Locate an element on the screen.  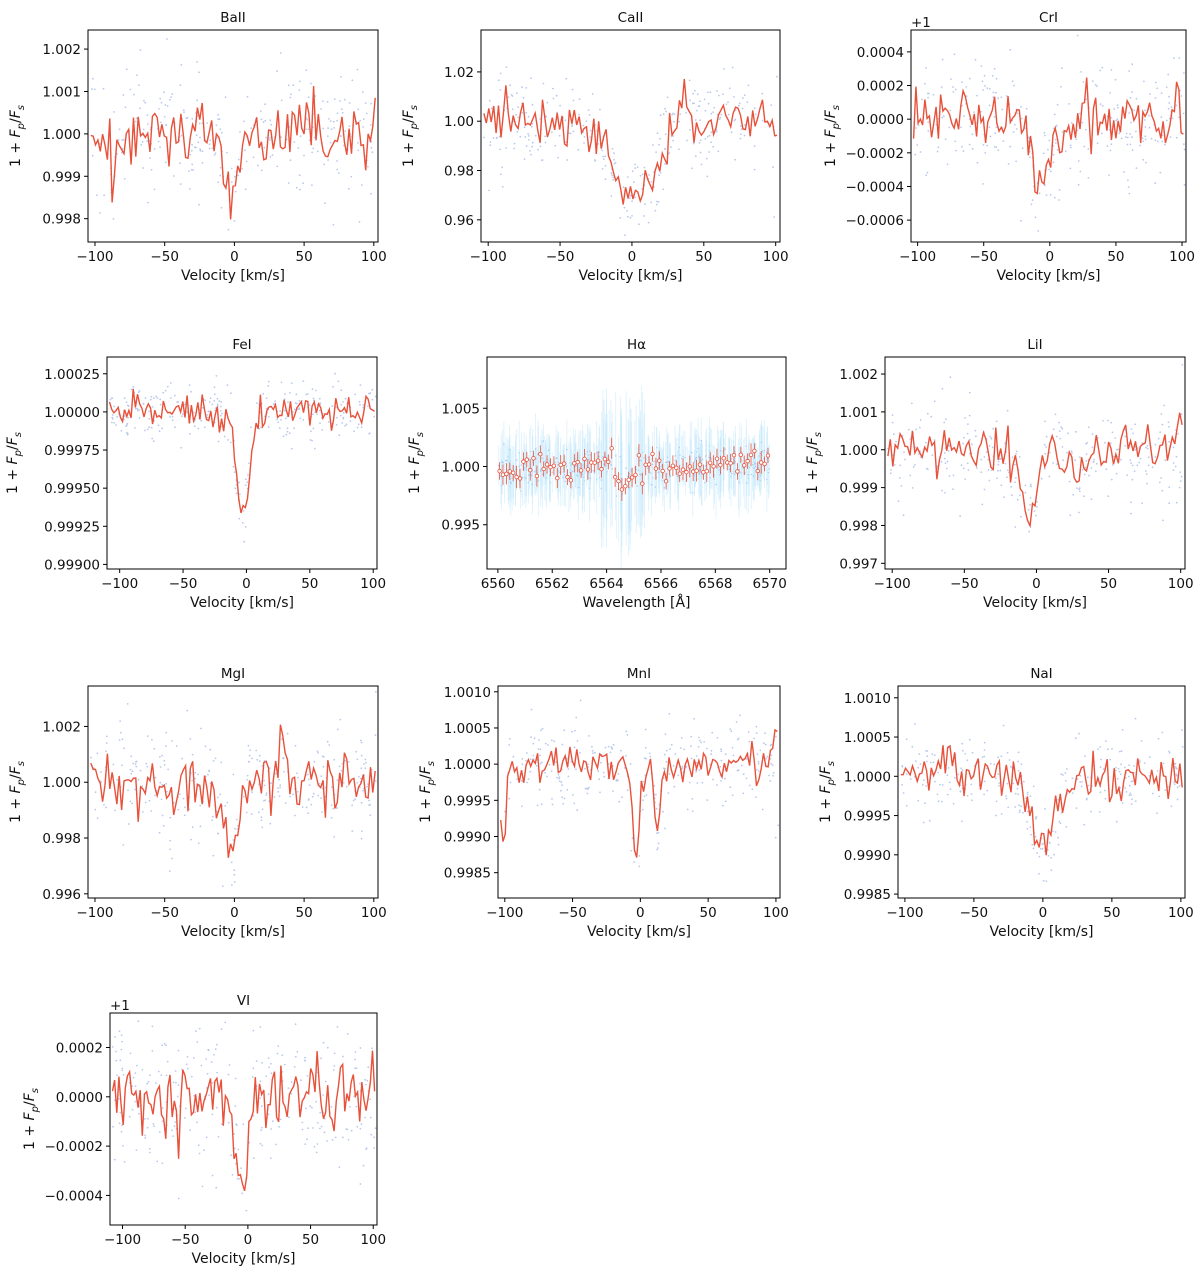
y-tick-label: 1.00 is located at coordinates (459, 122).